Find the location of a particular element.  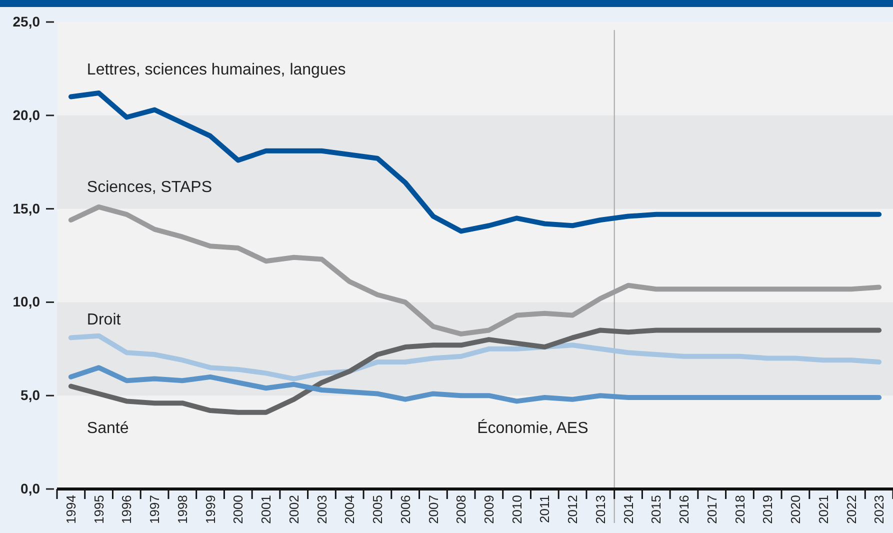

series-label: Économie, AES is located at coordinates (532, 427).